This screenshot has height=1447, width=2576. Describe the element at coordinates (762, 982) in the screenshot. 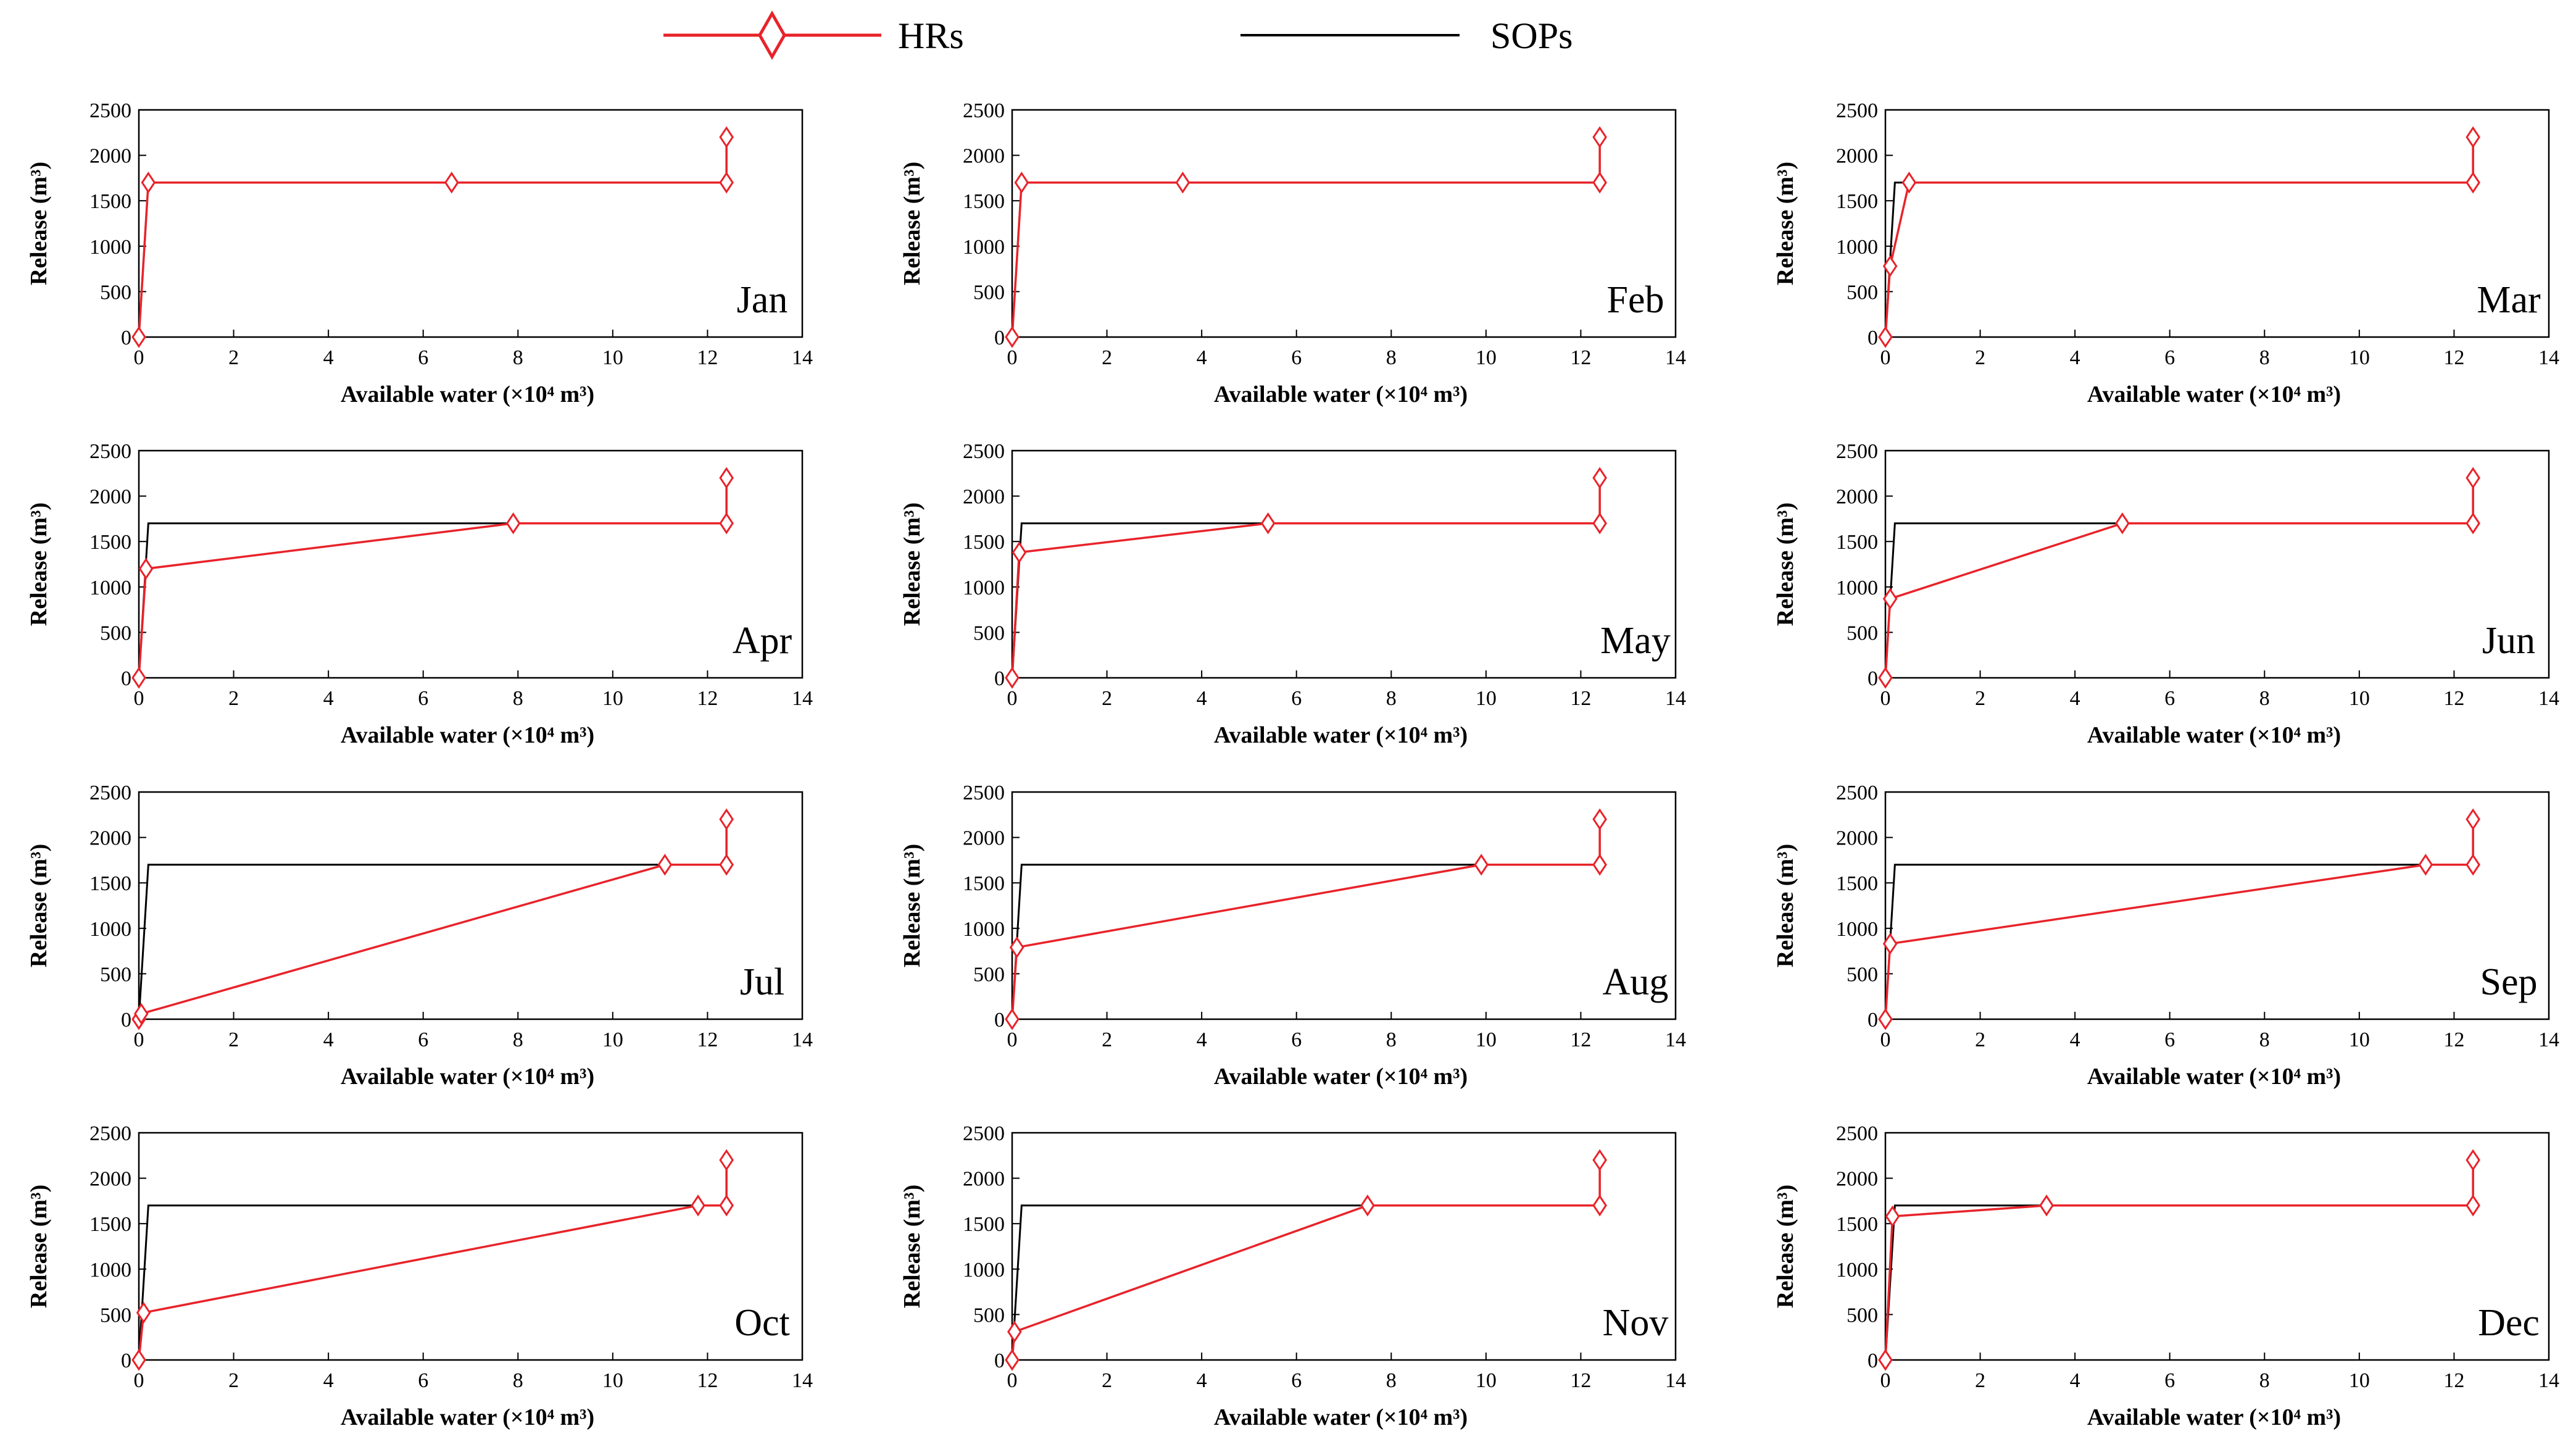

I see `month-label: Jul` at that location.